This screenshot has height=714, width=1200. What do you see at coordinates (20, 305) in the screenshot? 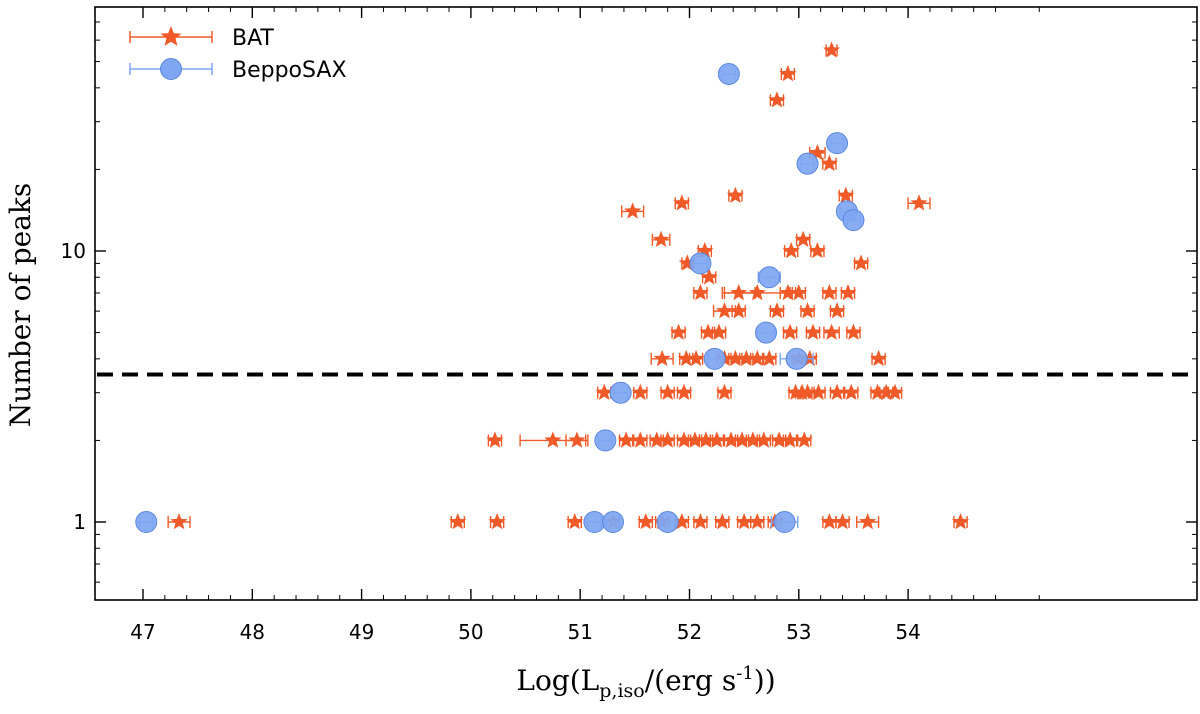
I see `y-axis-title: Number of peaks` at bounding box center [20, 305].